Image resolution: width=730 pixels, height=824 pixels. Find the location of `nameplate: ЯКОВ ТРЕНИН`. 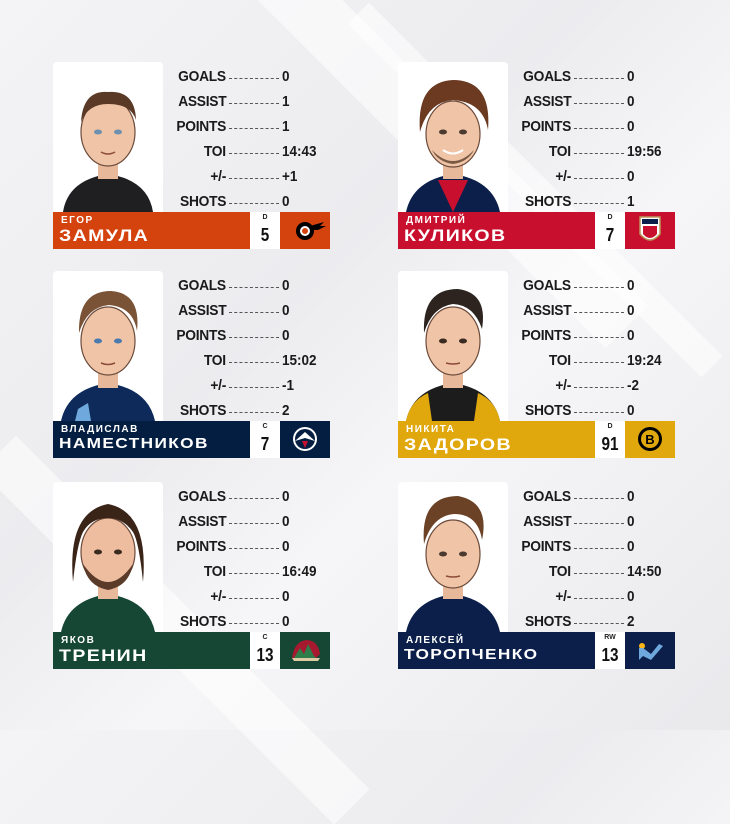

nameplate: ЯКОВ ТРЕНИН is located at coordinates (151, 650).